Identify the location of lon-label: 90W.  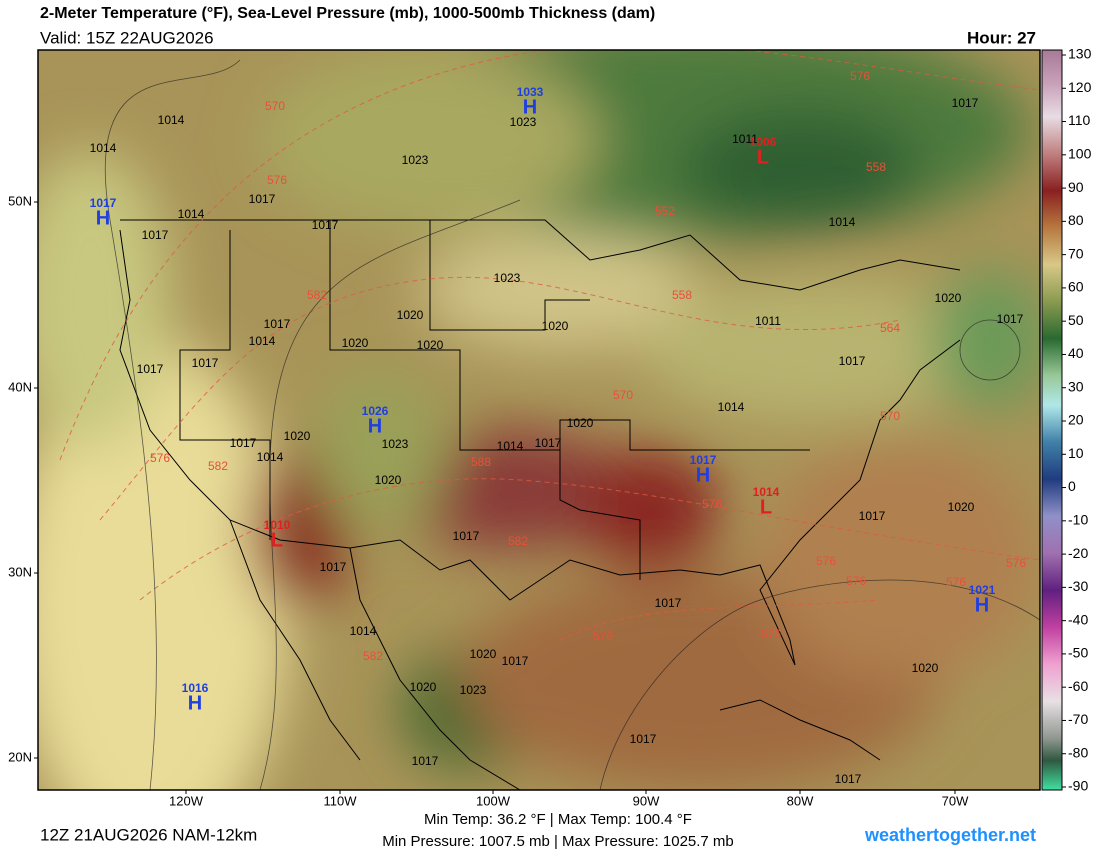
(646, 800).